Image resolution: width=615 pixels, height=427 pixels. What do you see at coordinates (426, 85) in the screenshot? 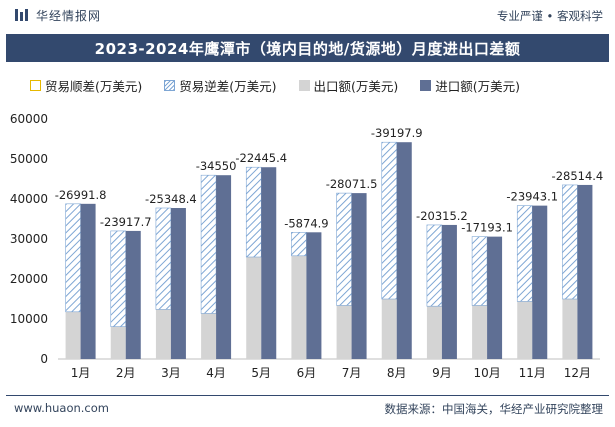
I see `legend-swatch-import` at bounding box center [426, 85].